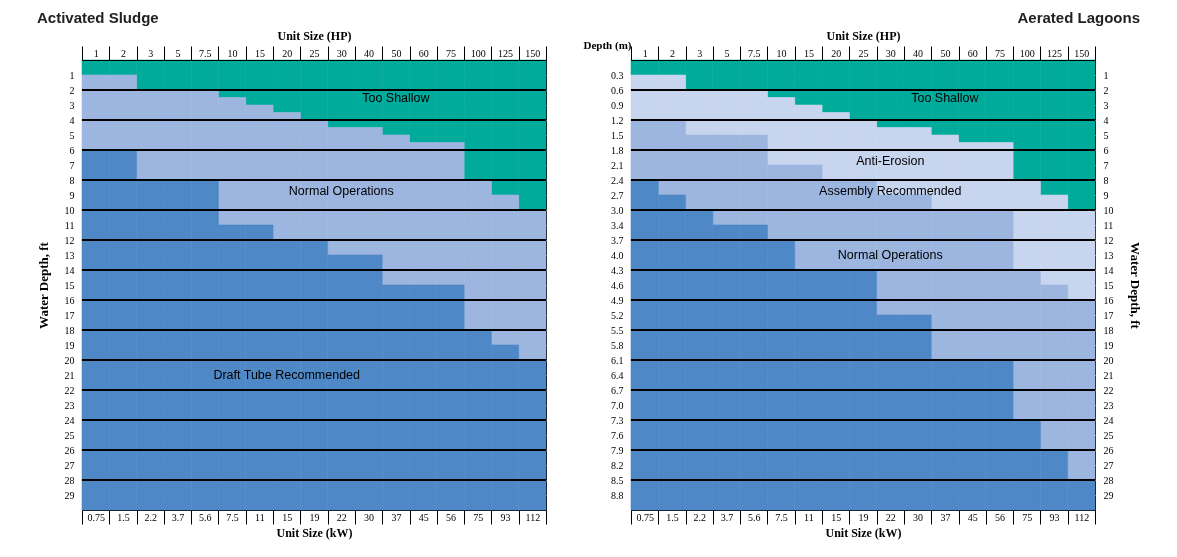 This screenshot has height=557, width=1177. What do you see at coordinates (1108, 240) in the screenshot?
I see `y2-tick-label: 12` at bounding box center [1108, 240].